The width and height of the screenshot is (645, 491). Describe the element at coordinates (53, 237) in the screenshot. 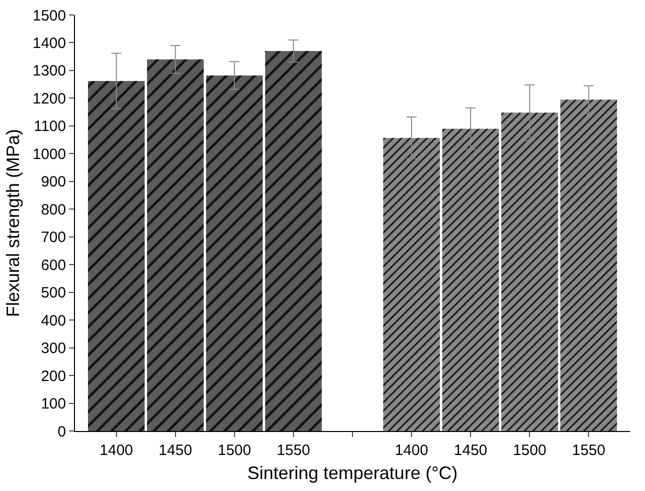

I see `y-tick-label: 700` at that location.